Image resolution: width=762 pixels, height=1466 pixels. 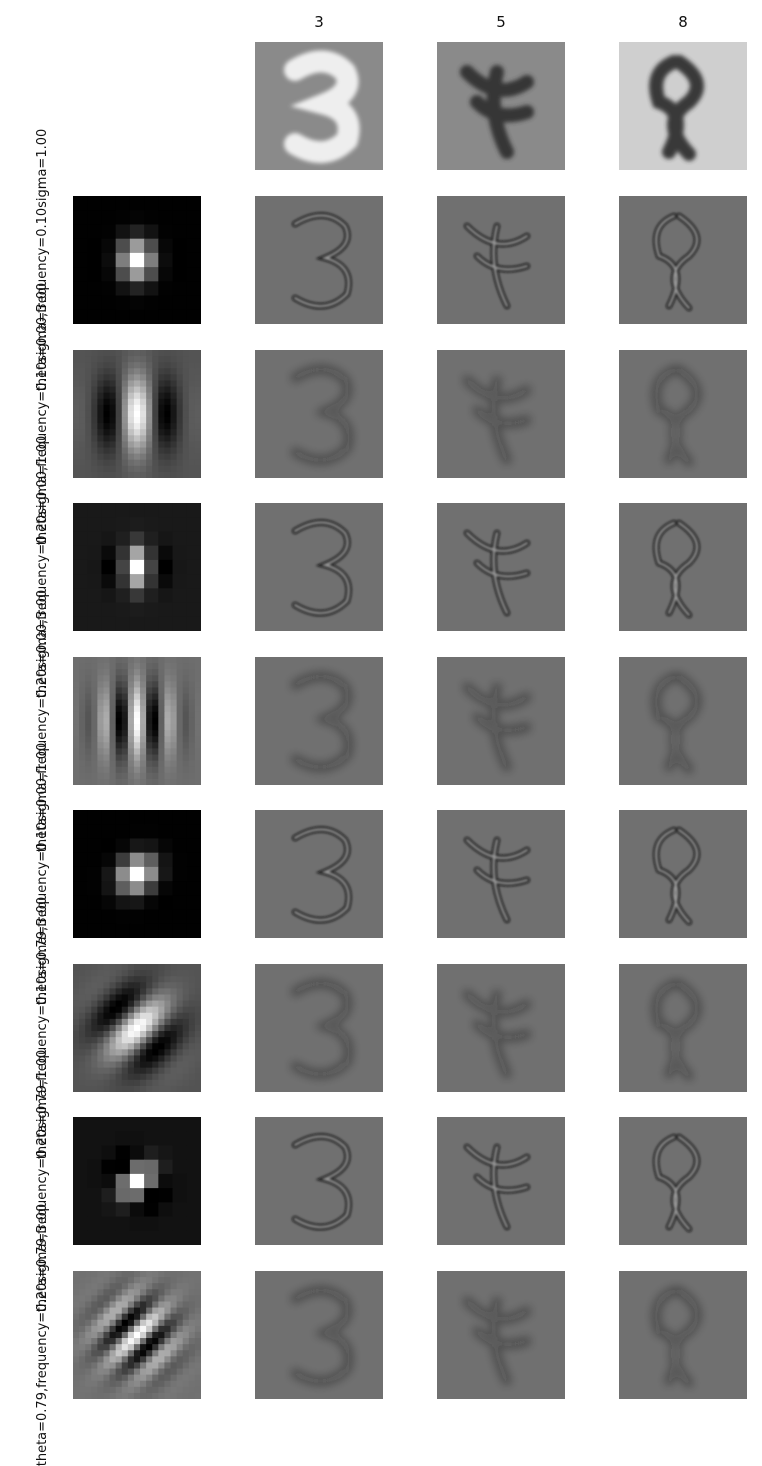 I want to click on row-label-line: theta=0.79,, so click(x=42, y=1426).